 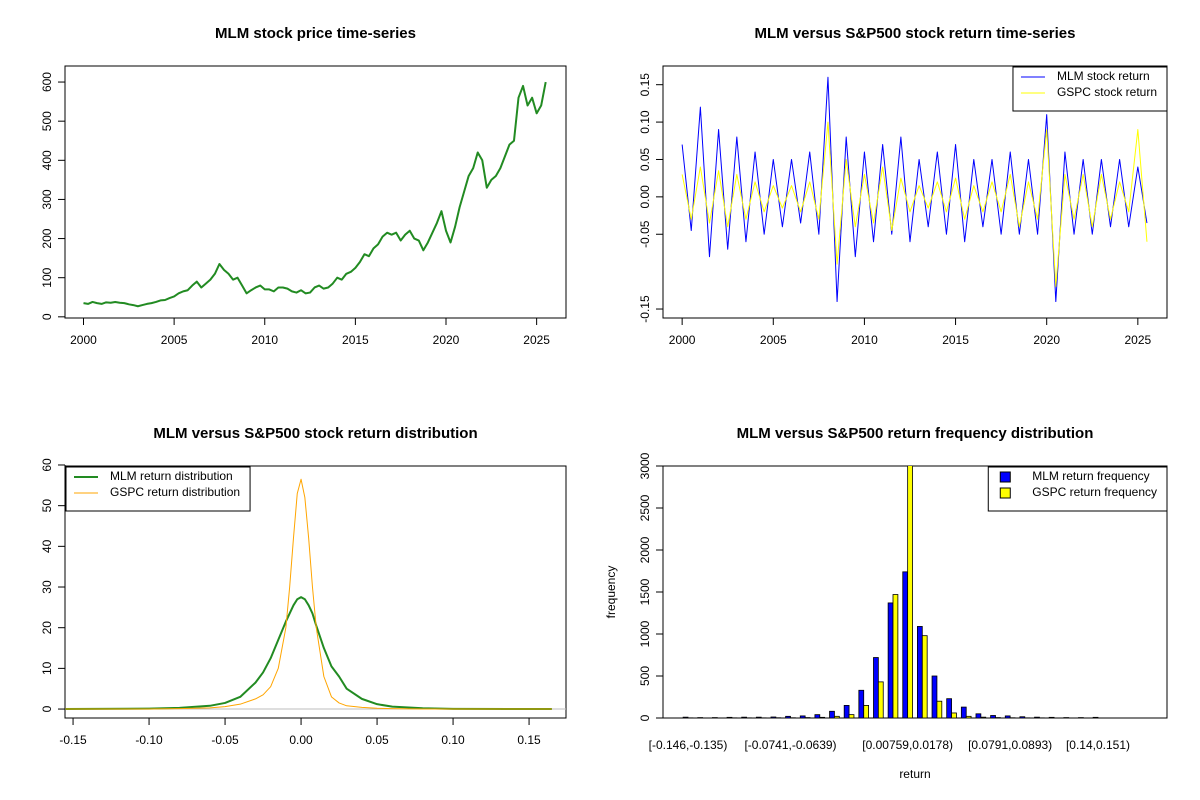 I want to click on x-tick-label: 0.15, so click(x=529, y=740).